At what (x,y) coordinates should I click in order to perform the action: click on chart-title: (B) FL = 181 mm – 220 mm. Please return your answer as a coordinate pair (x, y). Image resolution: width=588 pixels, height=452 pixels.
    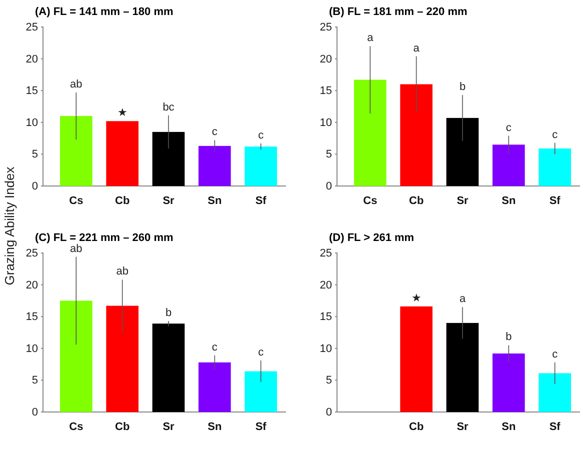
    Looking at the image, I should click on (398, 12).